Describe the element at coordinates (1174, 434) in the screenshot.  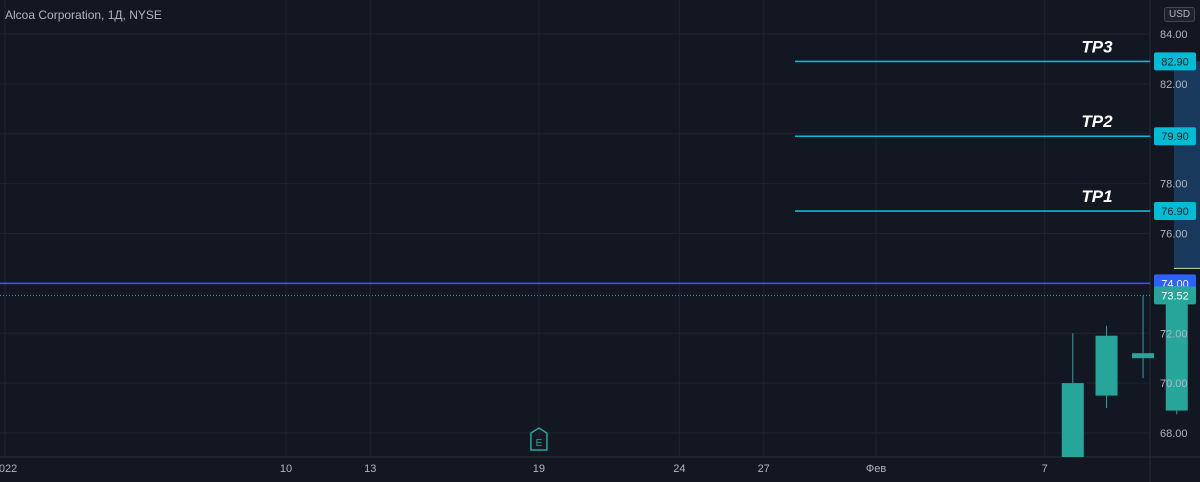
I see `y-tick-label: 68.00` at that location.